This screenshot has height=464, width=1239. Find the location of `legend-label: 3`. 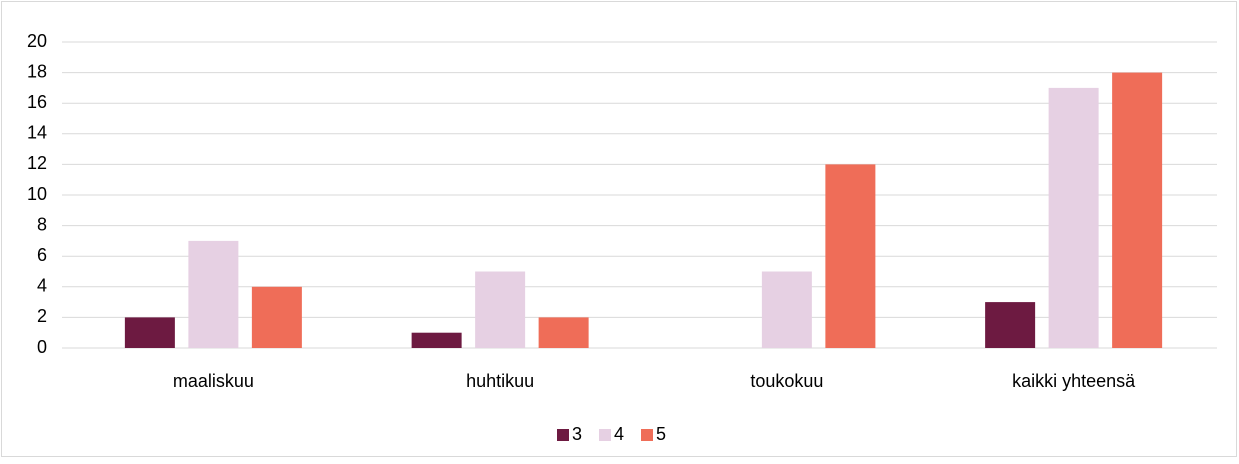

legend-label: 3 is located at coordinates (577, 434).